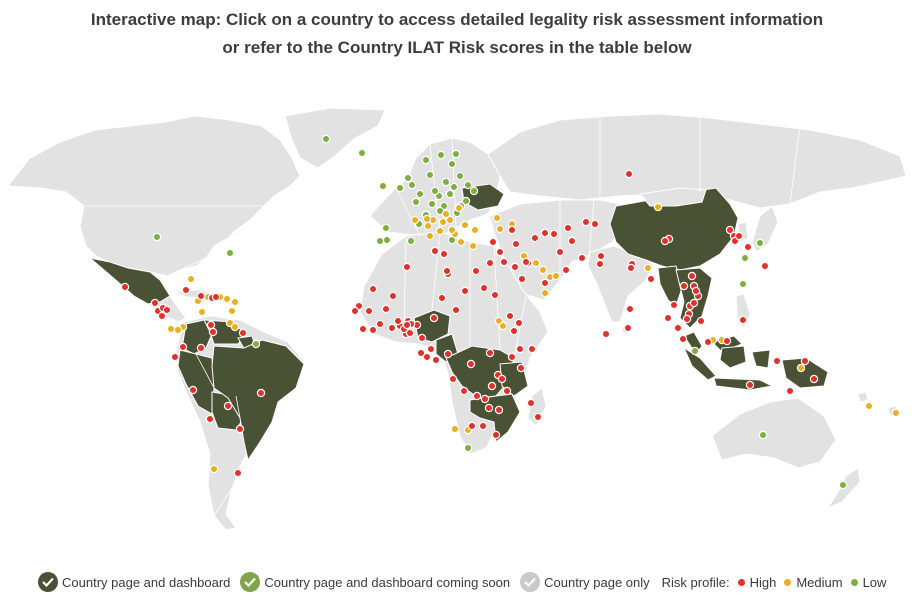 The height and width of the screenshot is (602, 914). What do you see at coordinates (765, 229) in the screenshot?
I see `country-japan` at bounding box center [765, 229].